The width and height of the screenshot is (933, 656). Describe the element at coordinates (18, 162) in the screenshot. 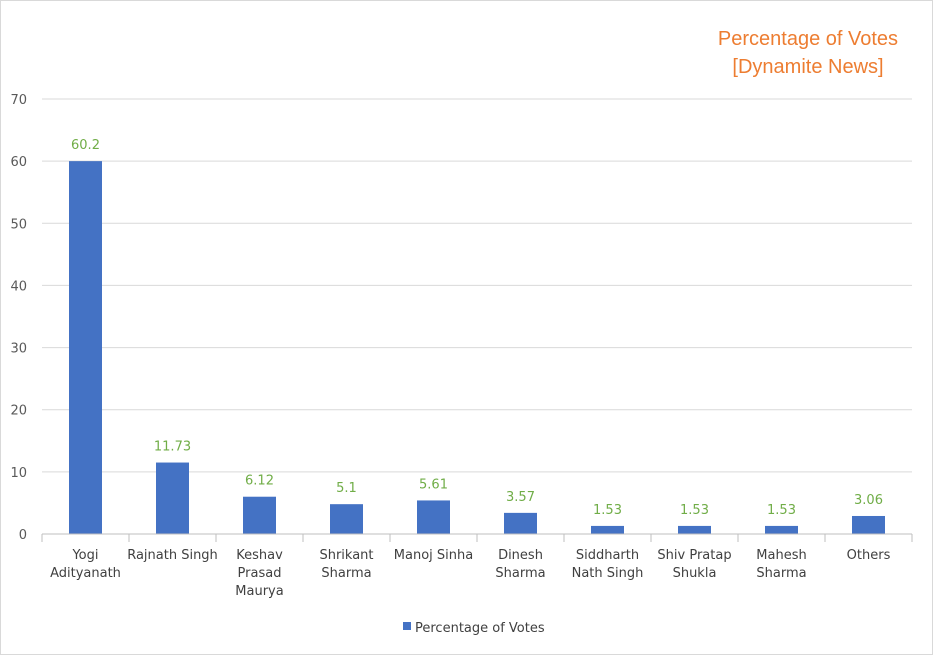

I see `y-tick-label: 60` at that location.